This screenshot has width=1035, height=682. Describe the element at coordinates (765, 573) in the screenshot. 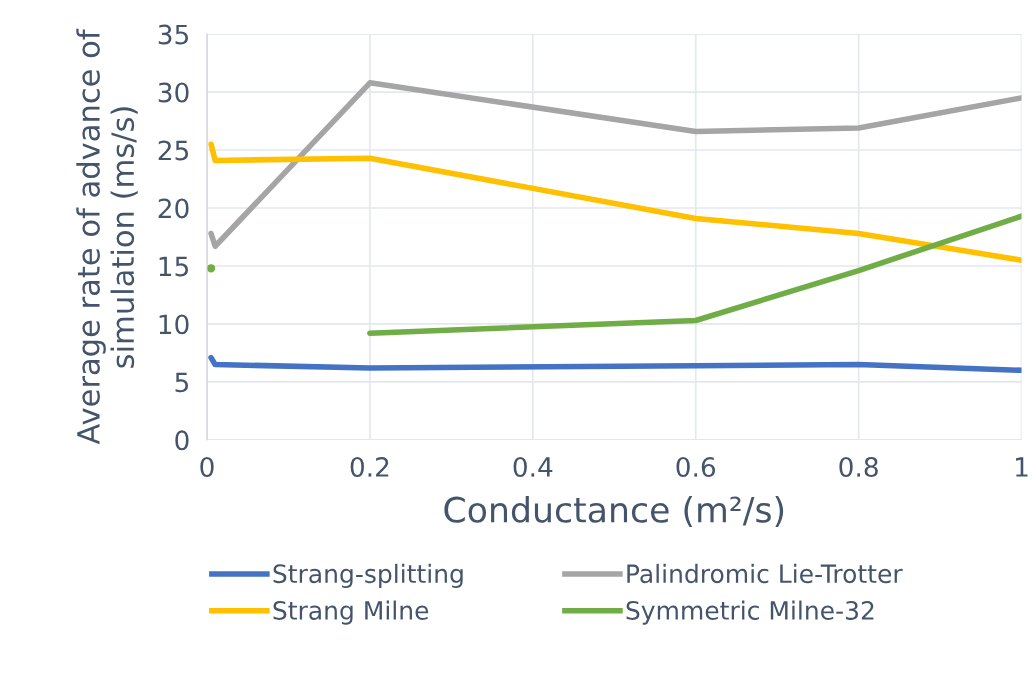

I see `legend-label: Palindromic Lie-Trotter` at that location.